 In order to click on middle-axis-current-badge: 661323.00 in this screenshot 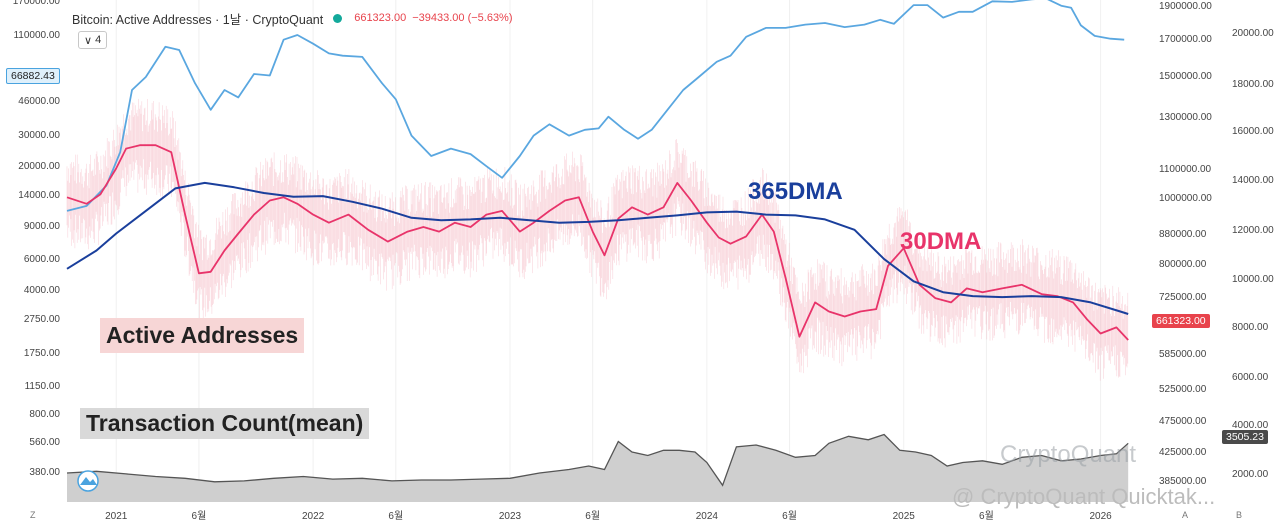, I will do `click(1181, 321)`.